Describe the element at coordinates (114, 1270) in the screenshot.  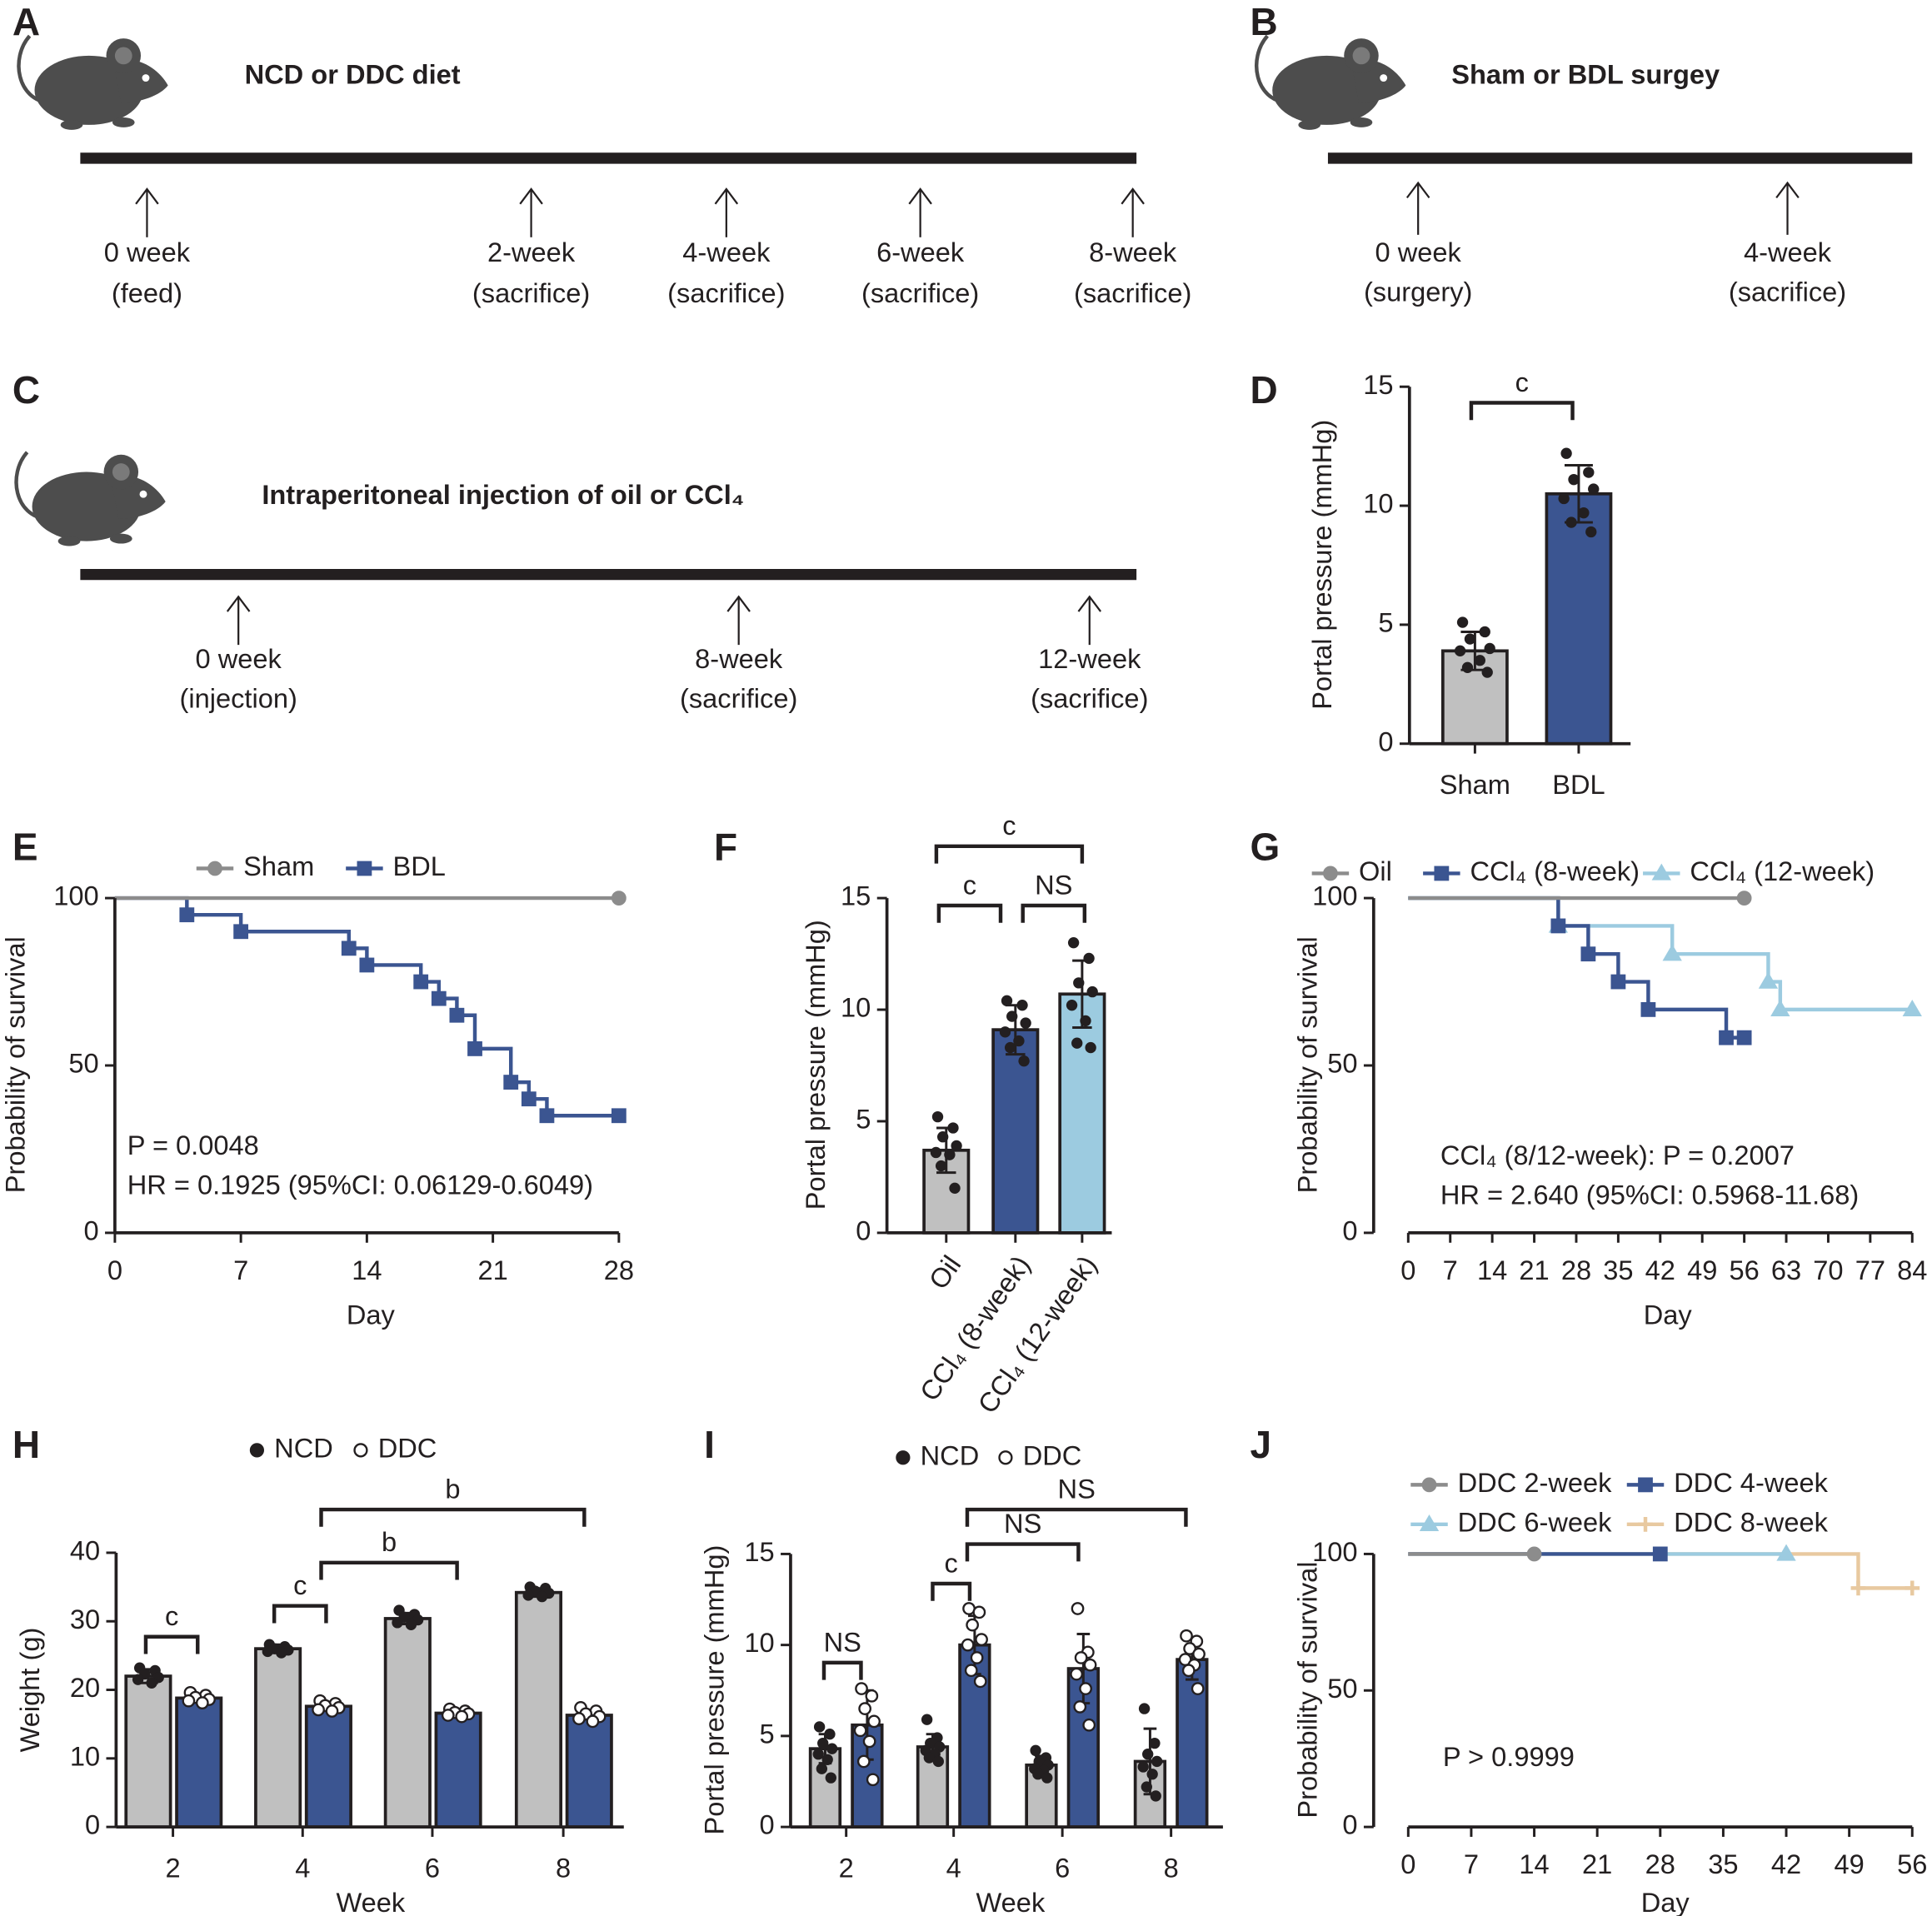
I see `x-tick-label: 0` at that location.